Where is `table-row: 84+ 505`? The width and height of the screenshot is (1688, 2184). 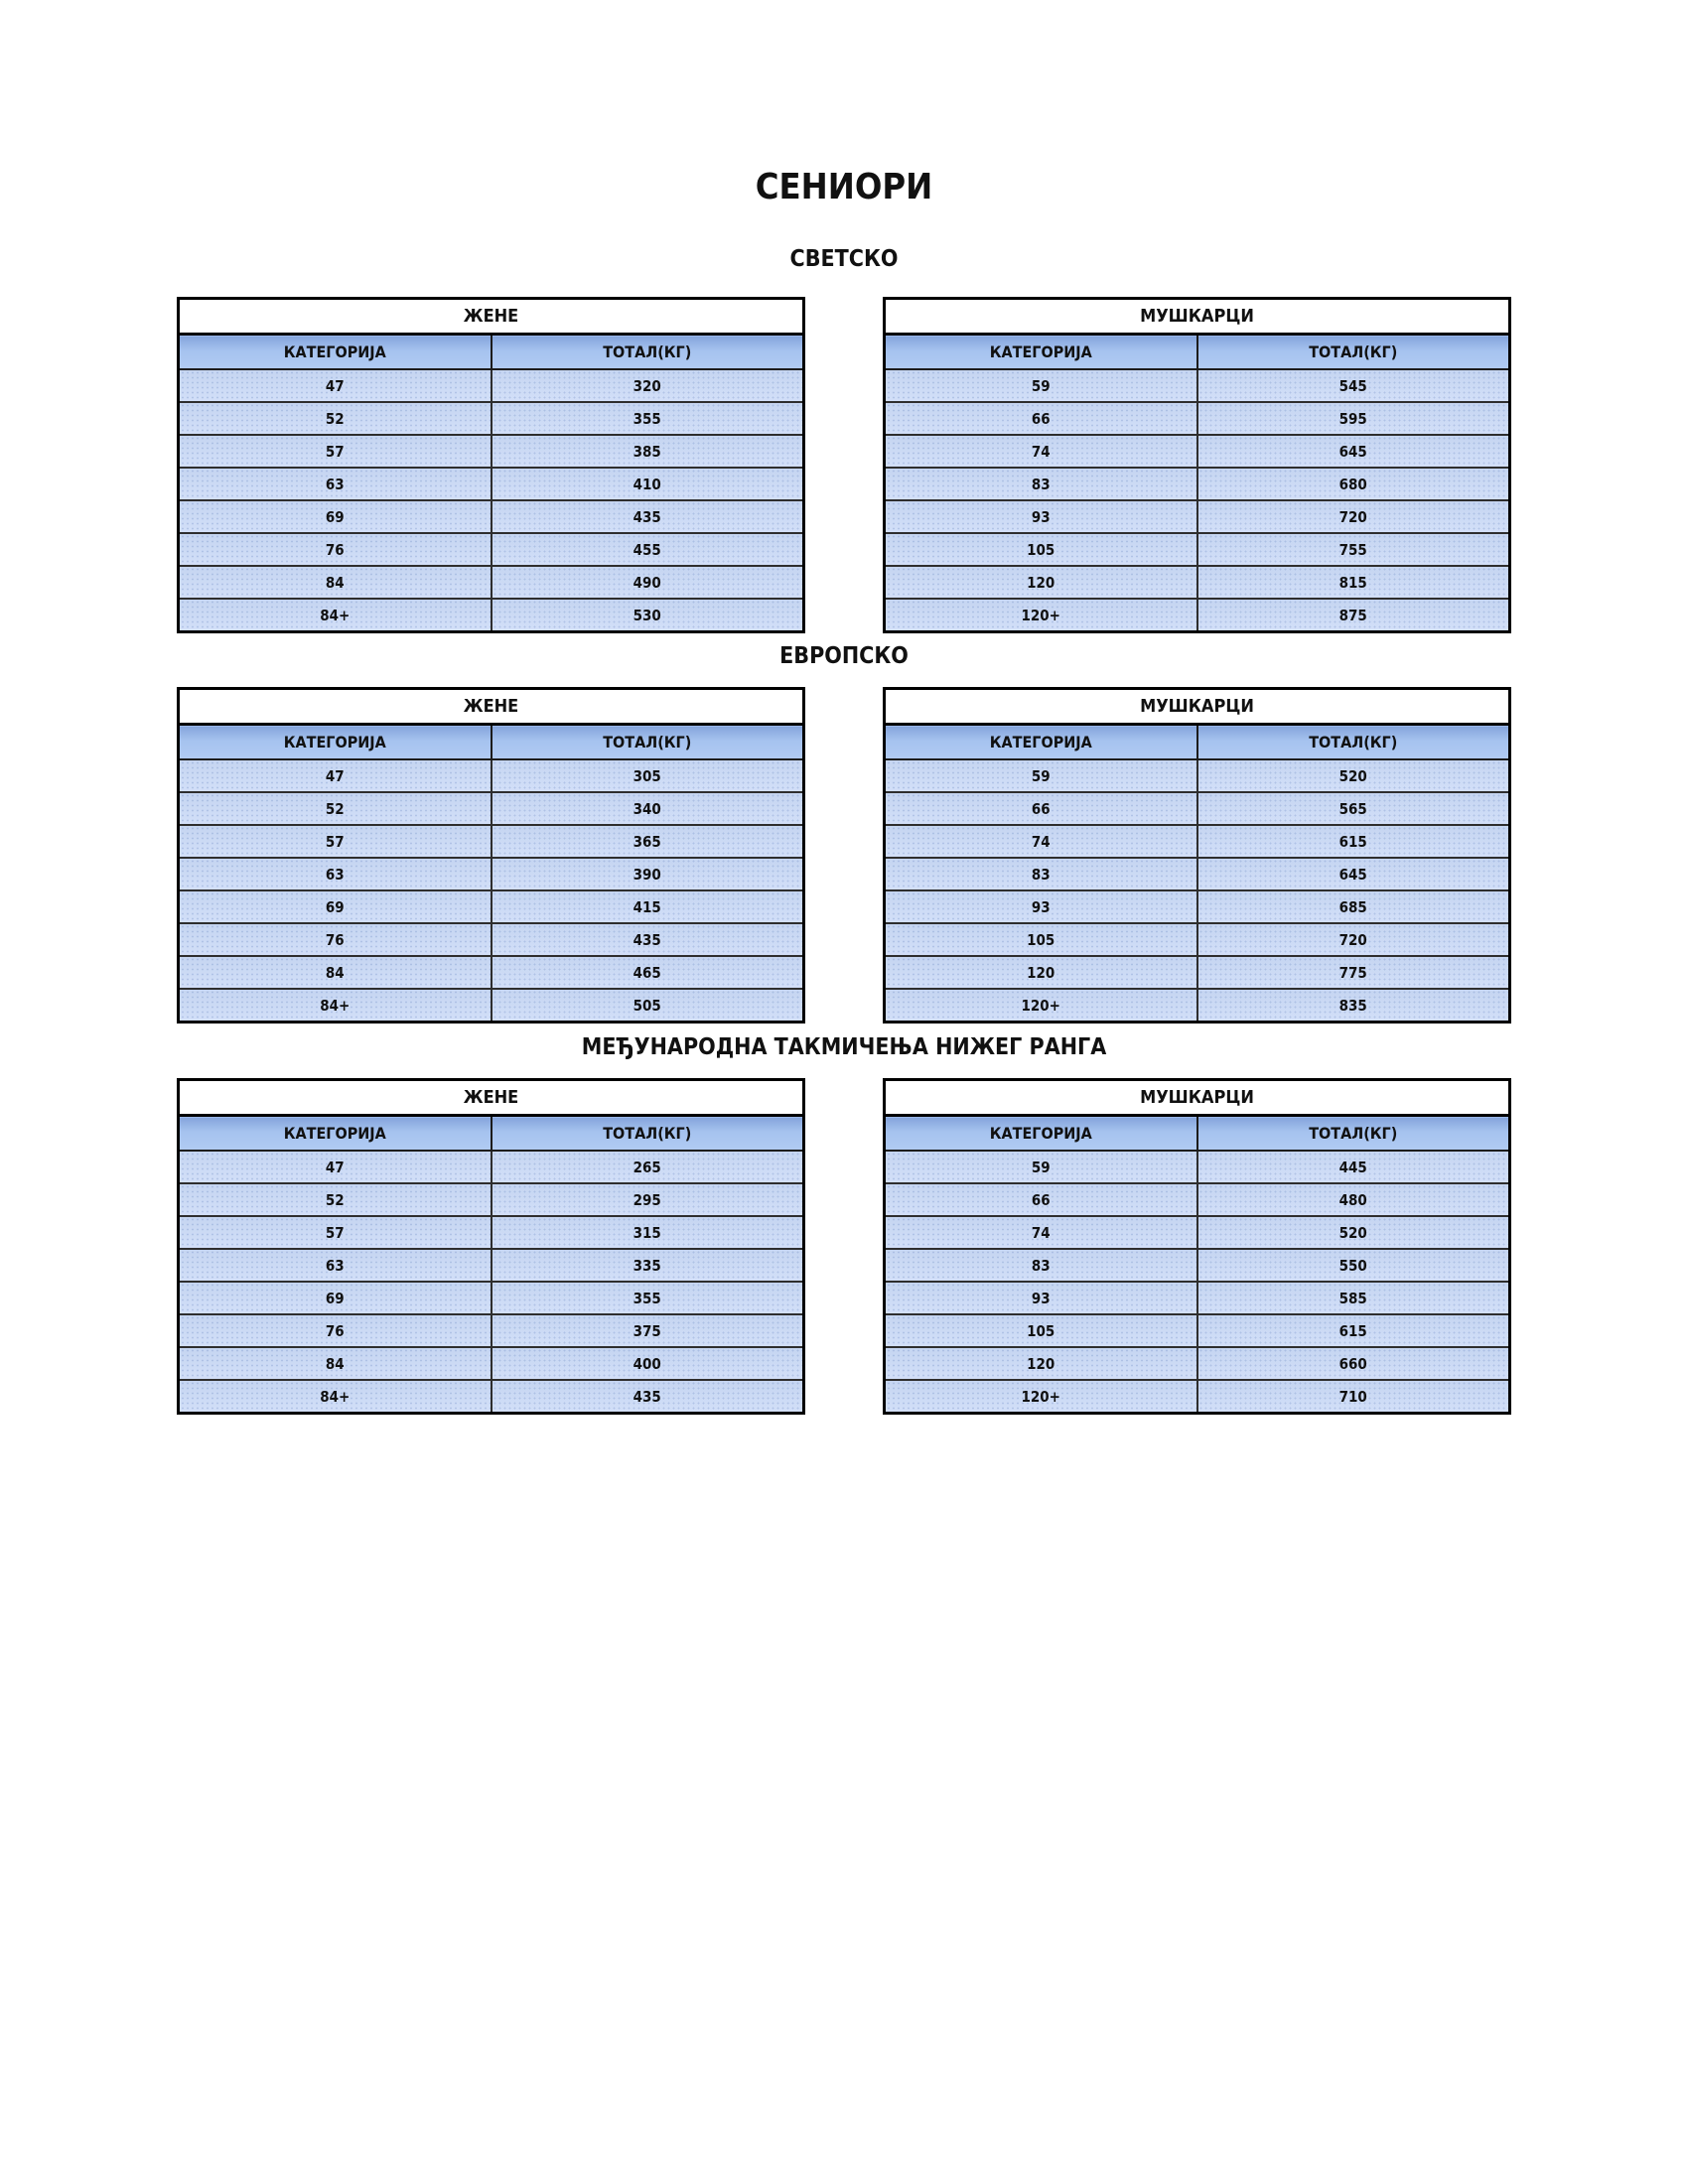 table-row: 84+ 505 is located at coordinates (491, 1006).